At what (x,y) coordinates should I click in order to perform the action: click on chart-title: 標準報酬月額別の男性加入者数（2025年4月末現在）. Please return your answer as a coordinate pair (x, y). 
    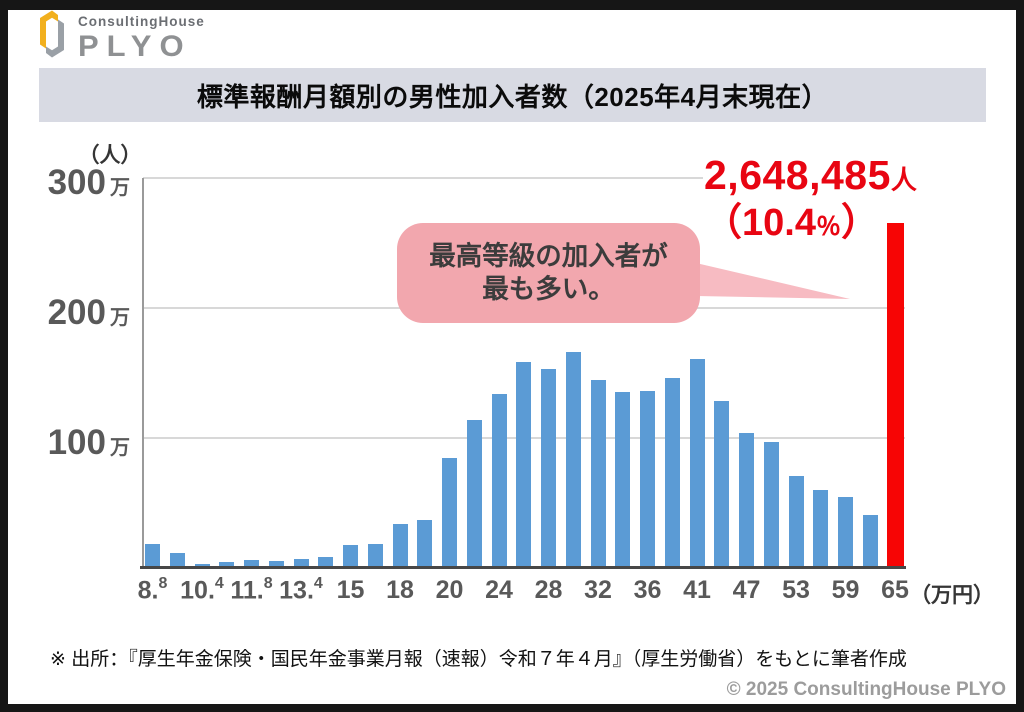
    Looking at the image, I should click on (512, 96).